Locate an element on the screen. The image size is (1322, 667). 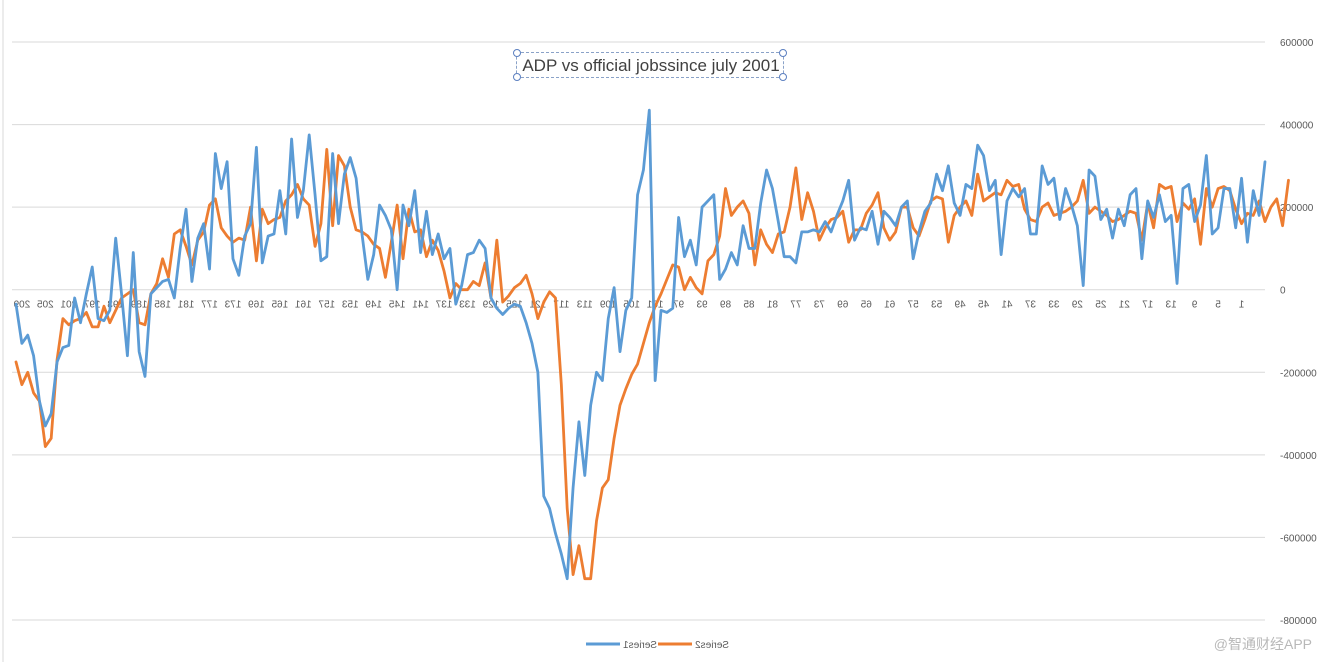
x-tick-label: 57 is located at coordinates (913, 305).